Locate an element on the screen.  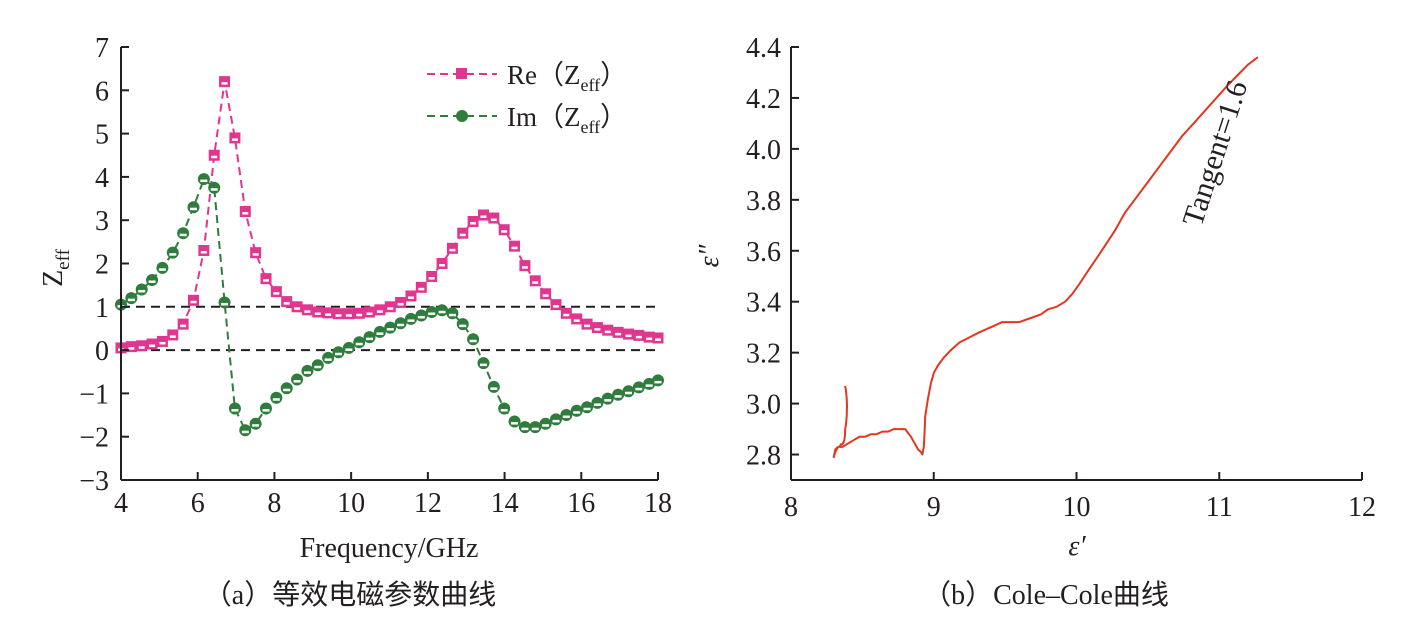
y-tick-label: 4 is located at coordinates (102, 178).